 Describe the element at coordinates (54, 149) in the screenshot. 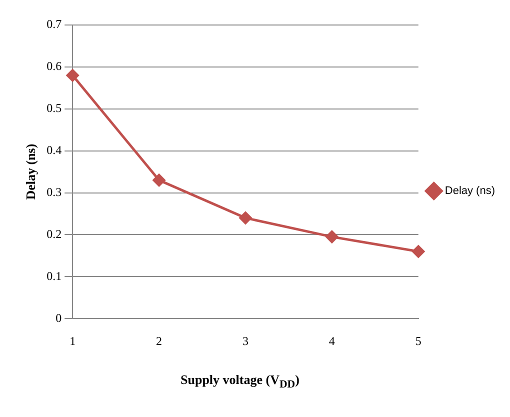

I see `y-tick-label: 0.4` at that location.